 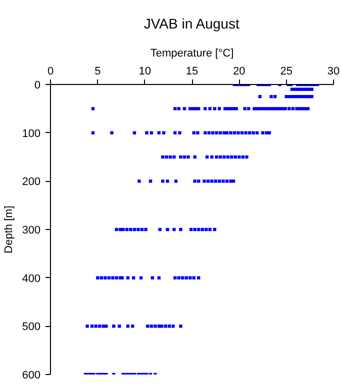 What do you see at coordinates (50, 72) in the screenshot?
I see `x-tick-label: 0` at bounding box center [50, 72].